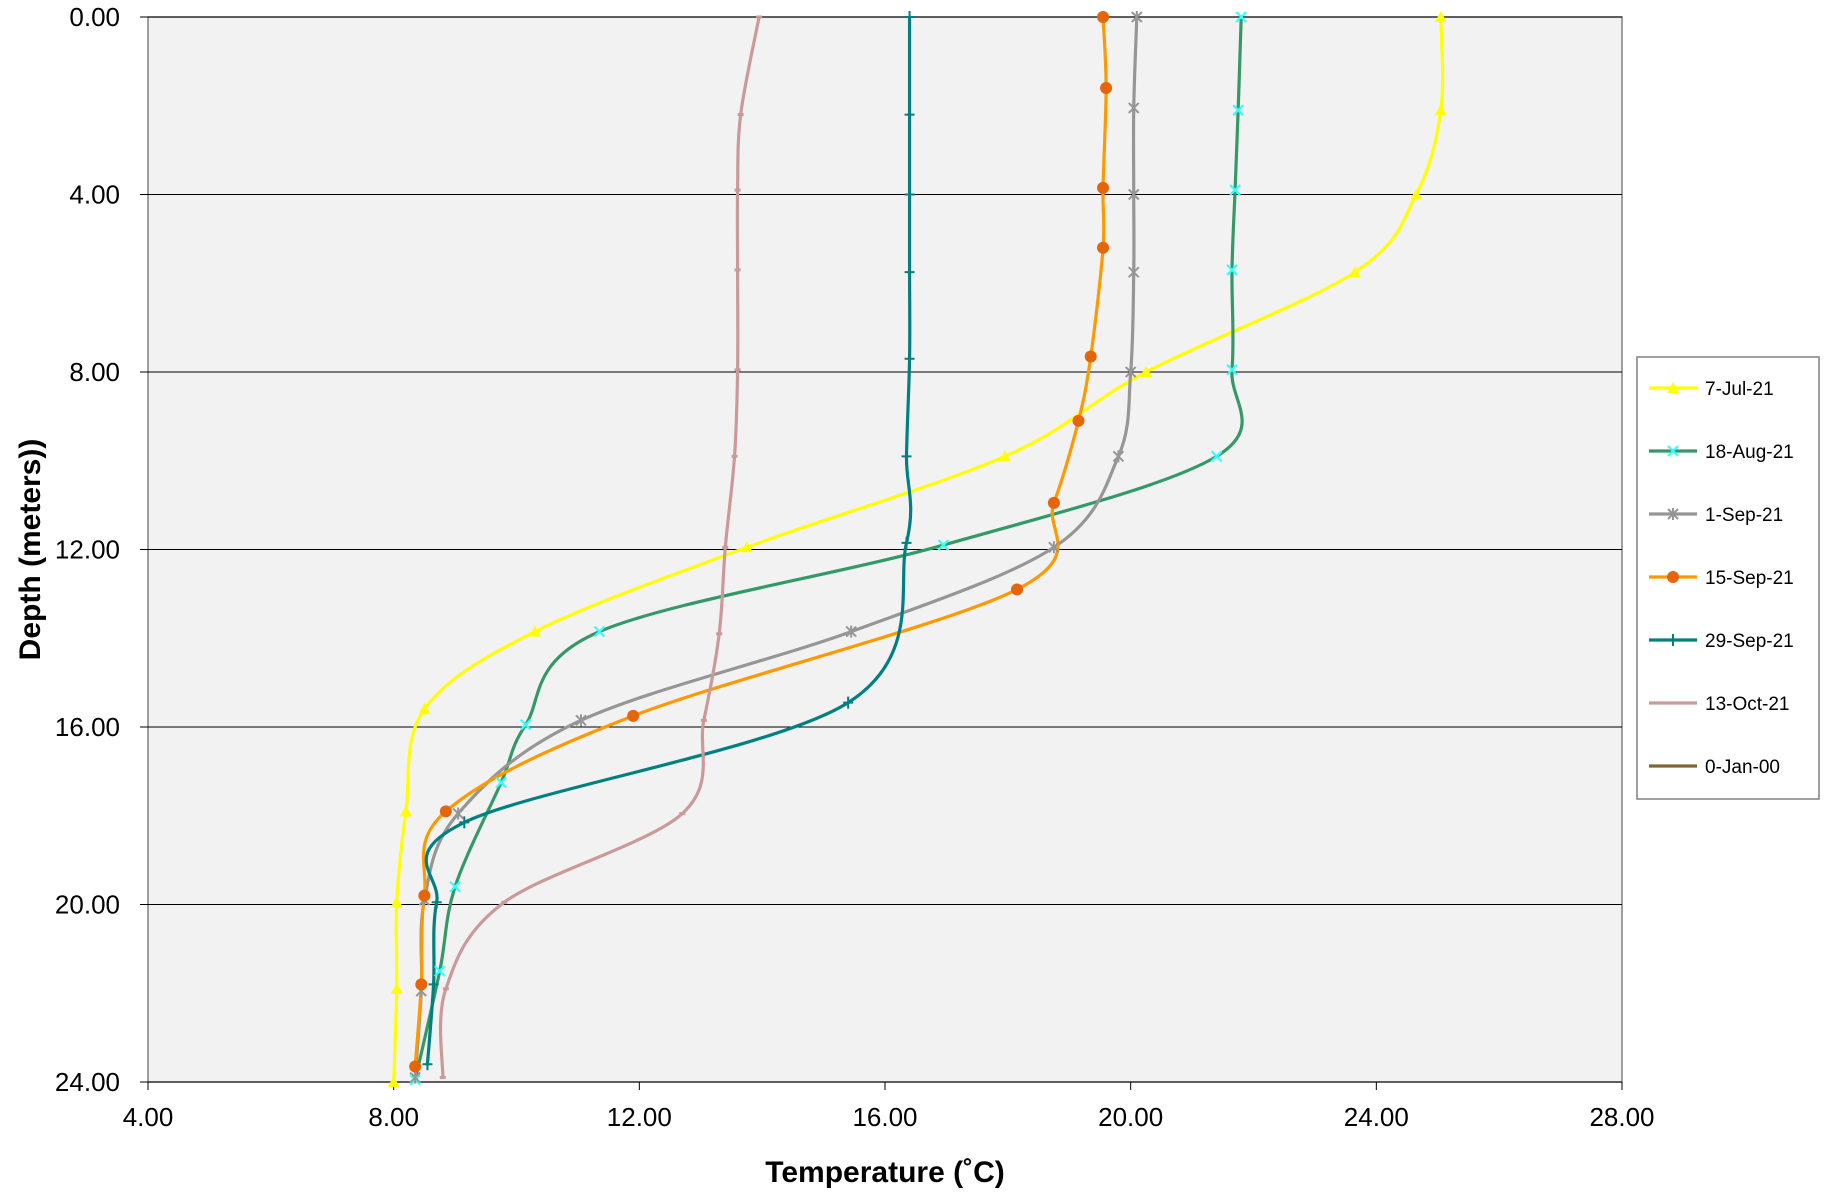  Describe the element at coordinates (87, 727) in the screenshot. I see `y-tick-label: 16.00` at that location.